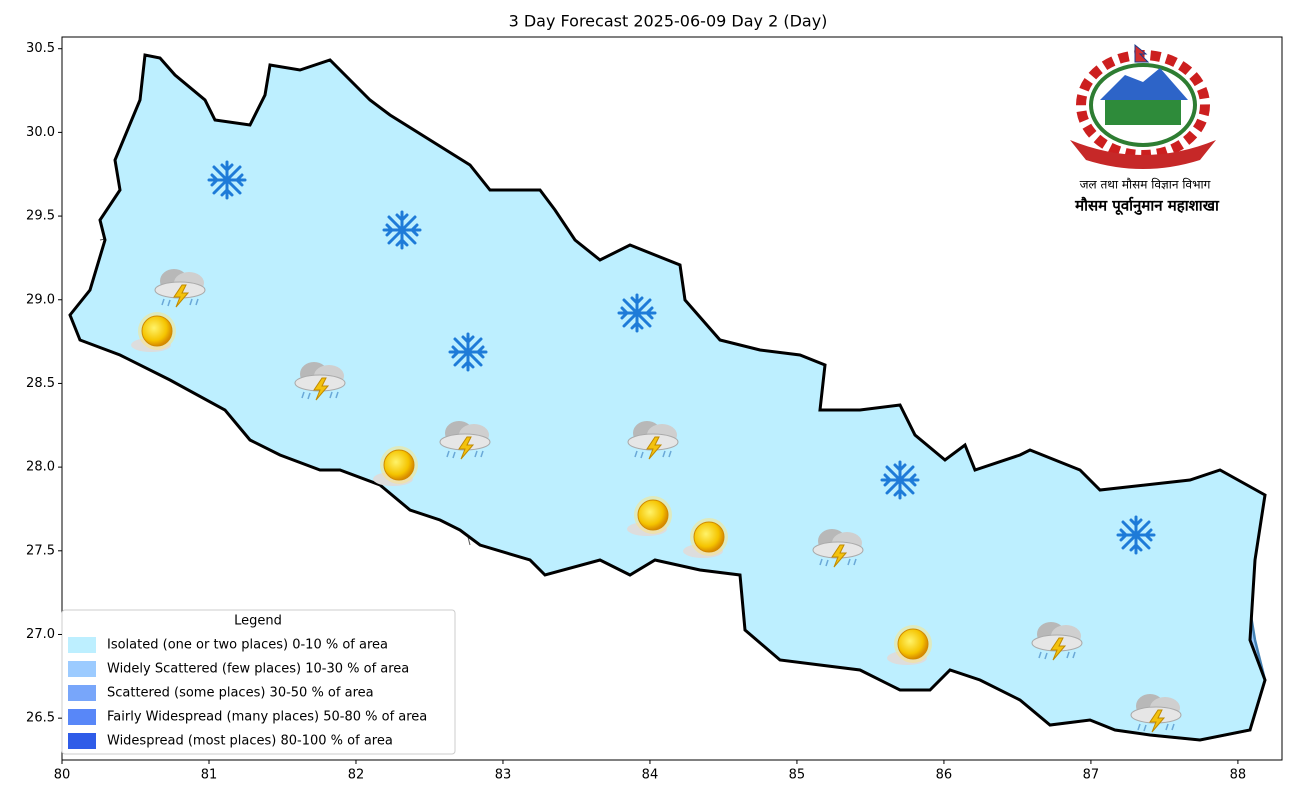  I want to click on y-tick-label: 29.0, so click(40, 299).